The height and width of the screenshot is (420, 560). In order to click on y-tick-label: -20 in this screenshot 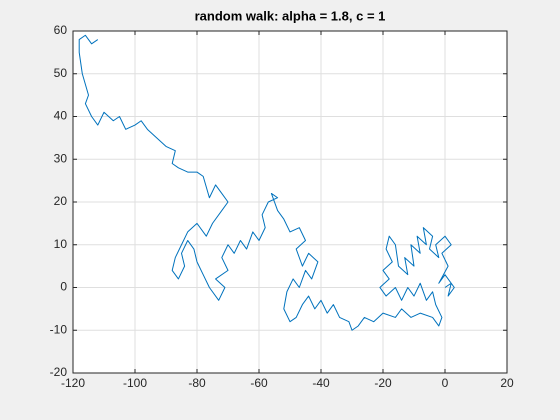, I will do `click(59, 372)`.